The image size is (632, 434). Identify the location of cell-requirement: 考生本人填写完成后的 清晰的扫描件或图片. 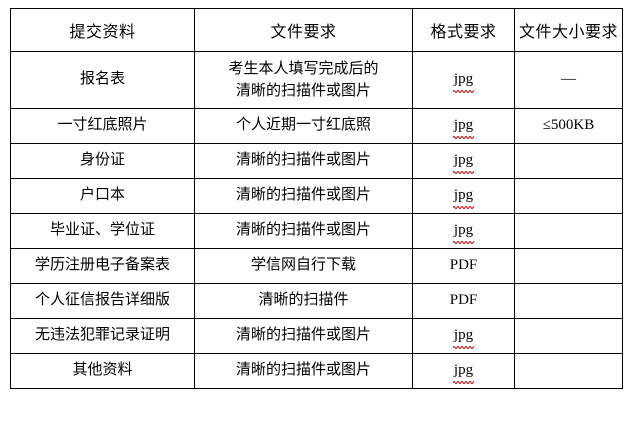
(303, 80).